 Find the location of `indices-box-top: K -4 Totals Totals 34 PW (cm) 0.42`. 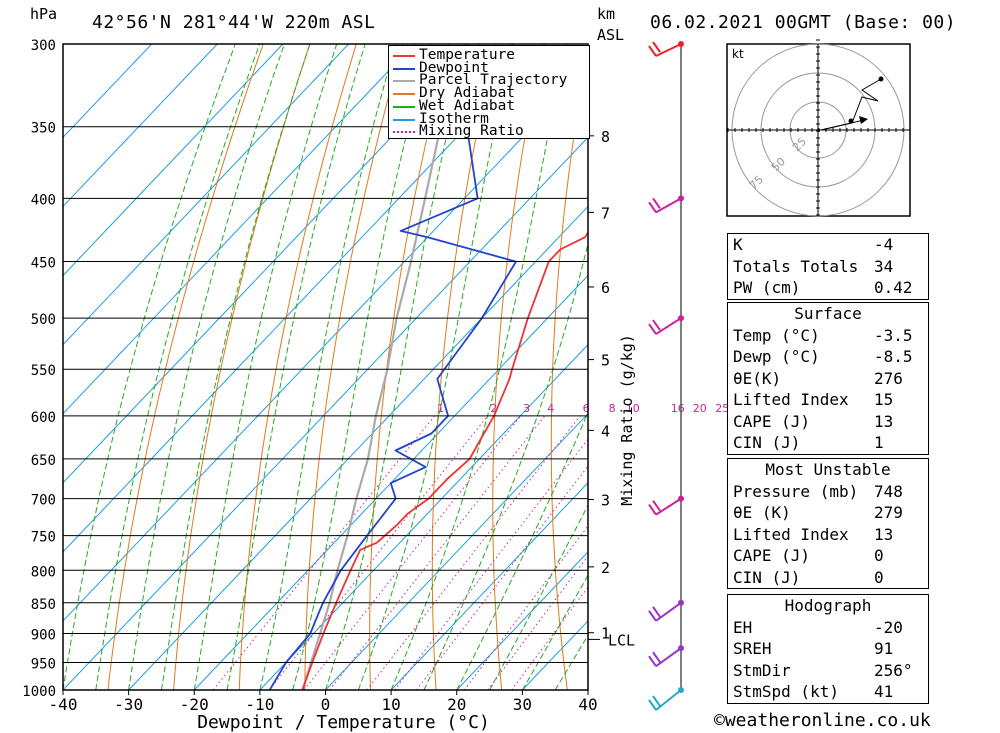

indices-box-top: K -4 Totals Totals 34 PW (cm) 0.42 is located at coordinates (828, 266).